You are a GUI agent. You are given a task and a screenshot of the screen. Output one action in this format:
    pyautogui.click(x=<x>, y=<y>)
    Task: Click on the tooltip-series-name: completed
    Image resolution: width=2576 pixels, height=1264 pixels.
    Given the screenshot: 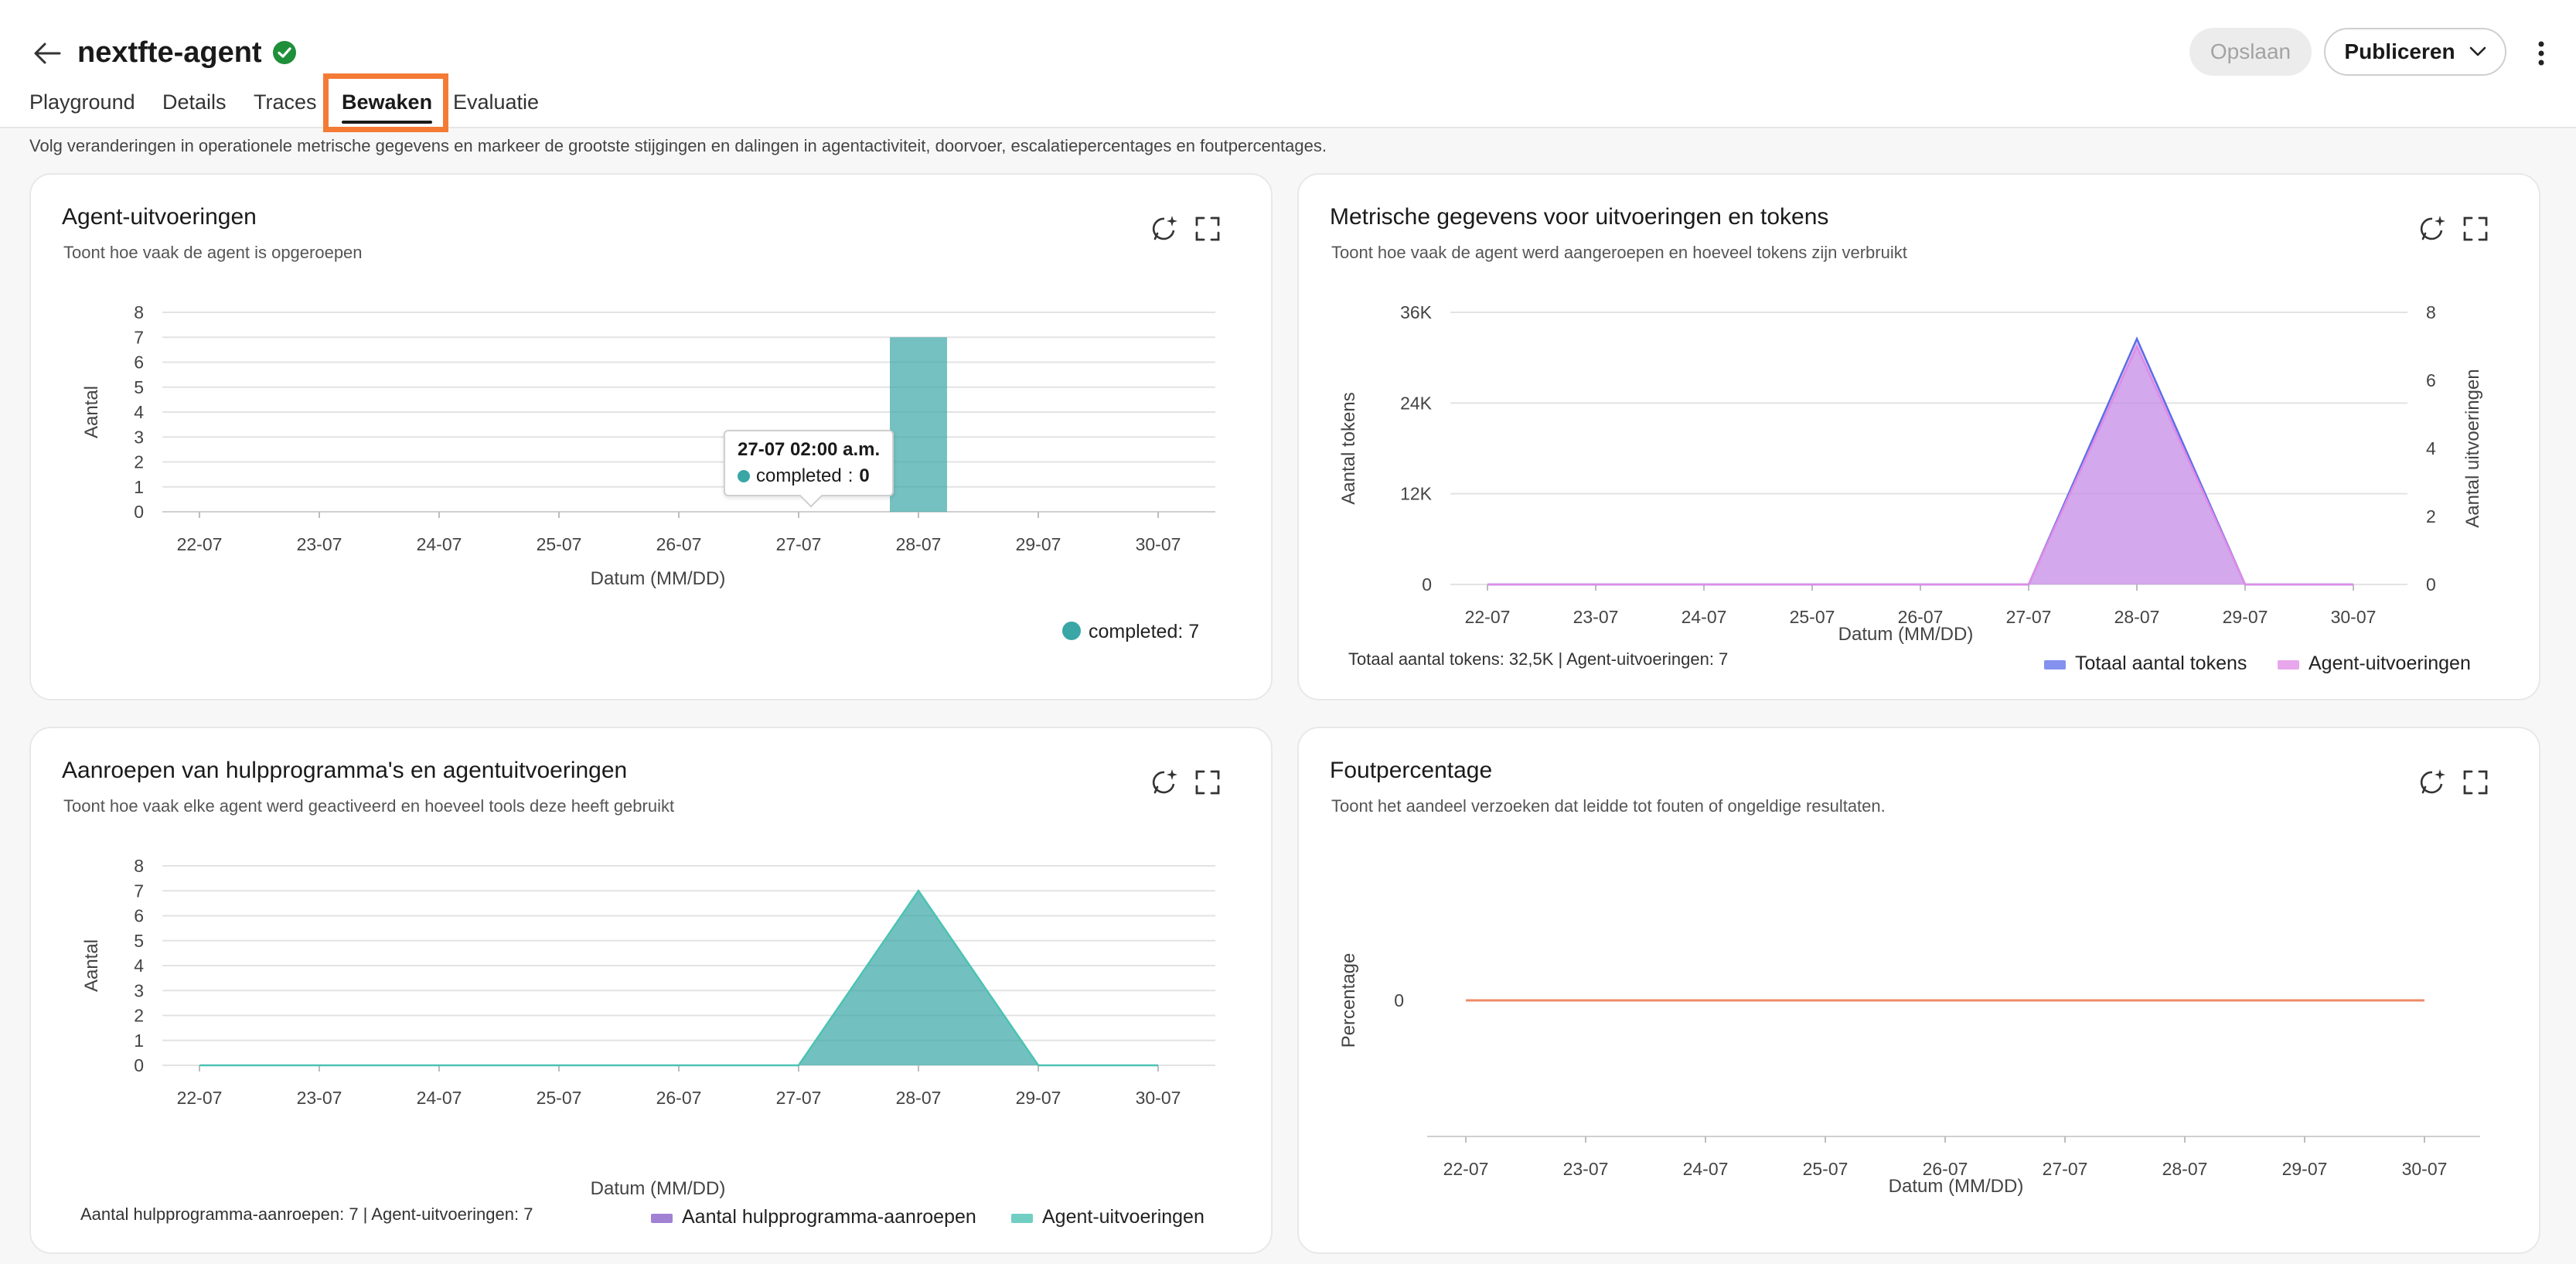 What is the action you would take?
    pyautogui.click(x=799, y=475)
    